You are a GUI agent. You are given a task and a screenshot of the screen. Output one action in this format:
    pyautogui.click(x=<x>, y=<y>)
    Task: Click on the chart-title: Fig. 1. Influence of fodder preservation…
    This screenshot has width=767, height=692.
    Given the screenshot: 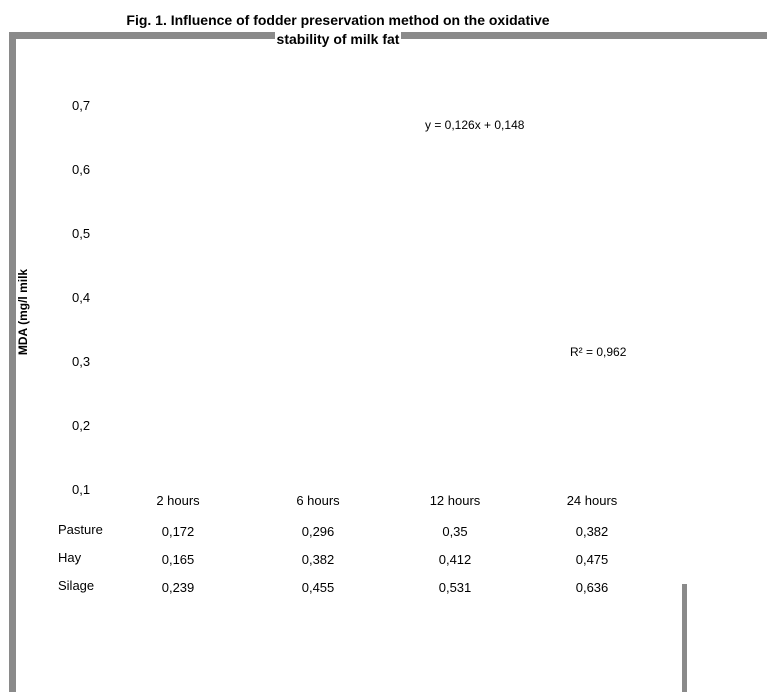 What is the action you would take?
    pyautogui.click(x=338, y=30)
    